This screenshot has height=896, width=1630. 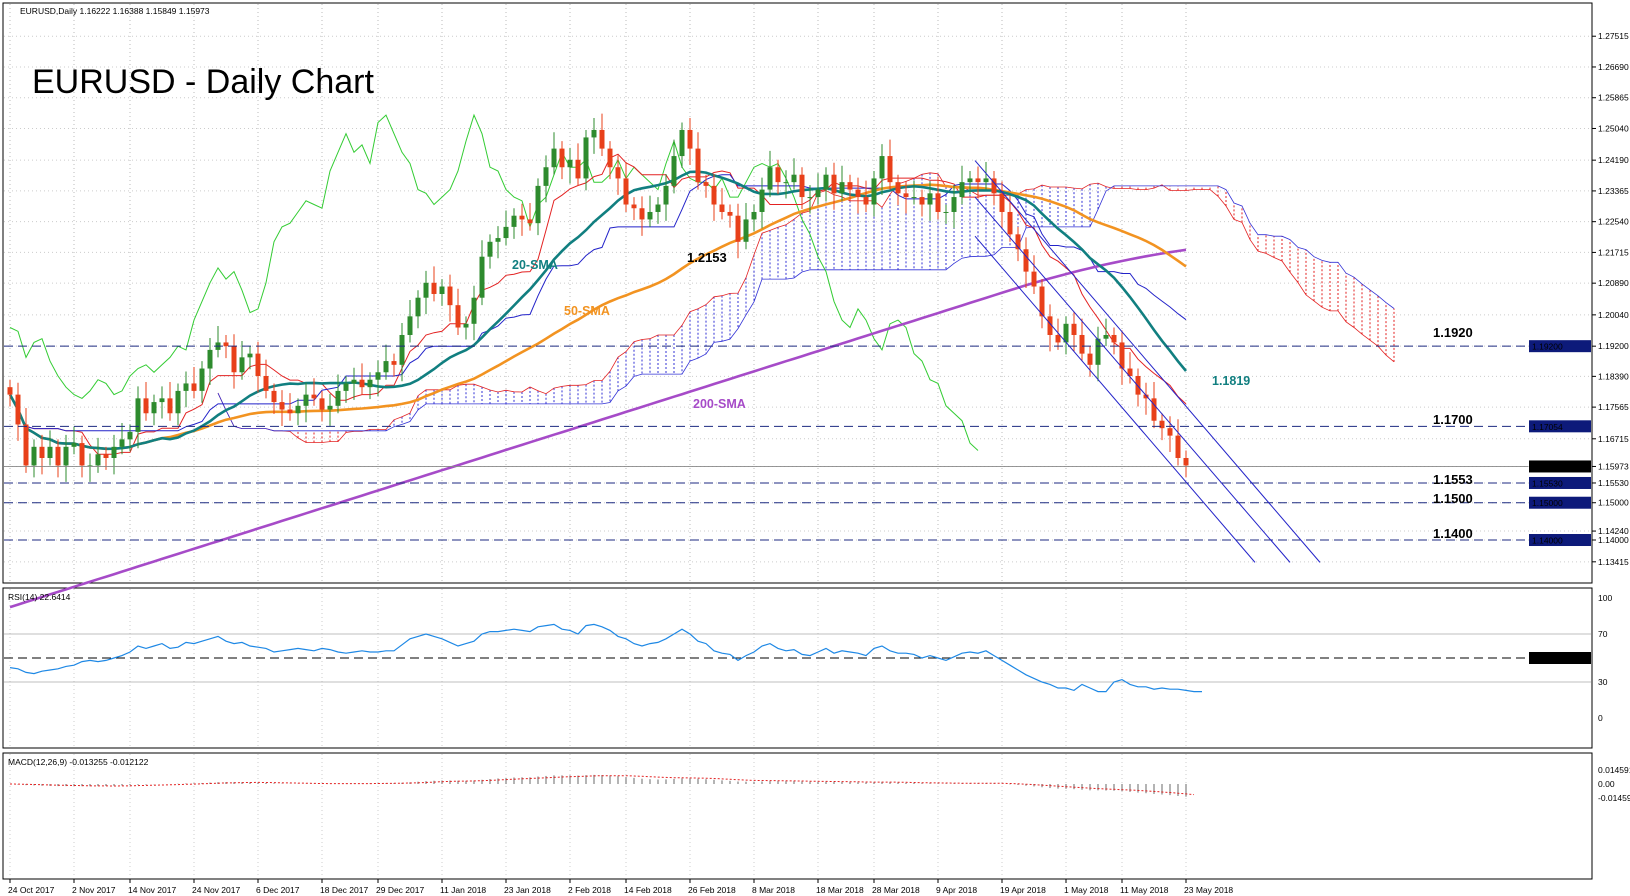 I want to click on price-tick-label: 1.18390, so click(x=1613, y=376).